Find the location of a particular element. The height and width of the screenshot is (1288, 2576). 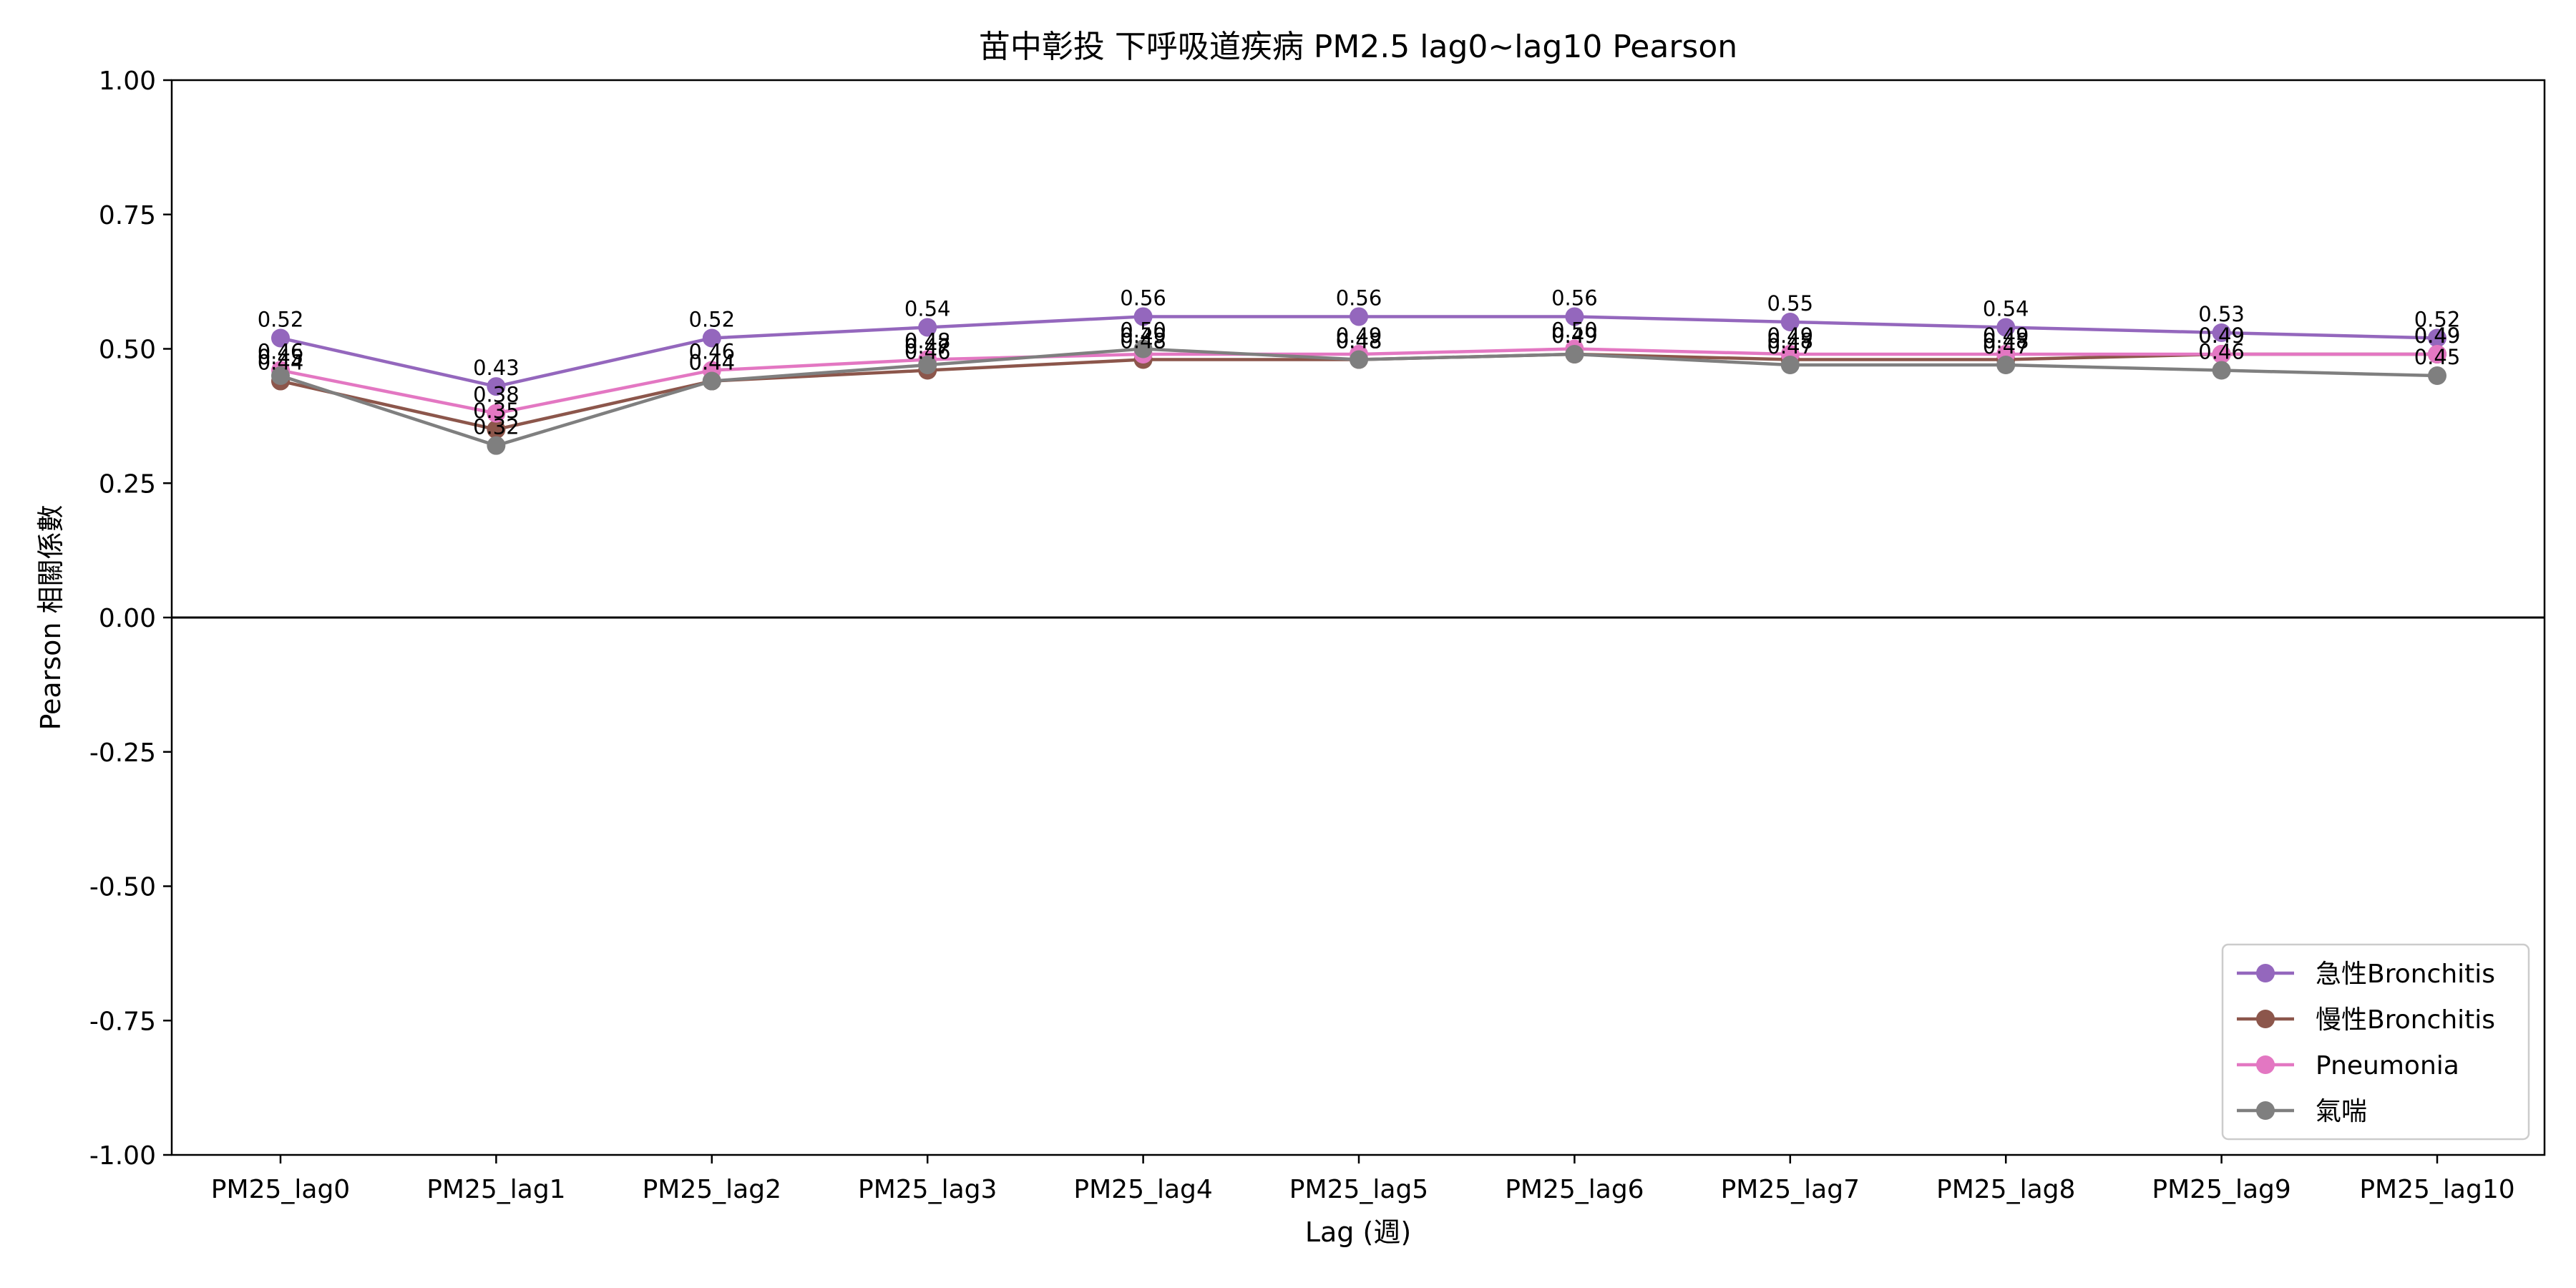

x-tick-label: PM25_lag6 is located at coordinates (1574, 1189).